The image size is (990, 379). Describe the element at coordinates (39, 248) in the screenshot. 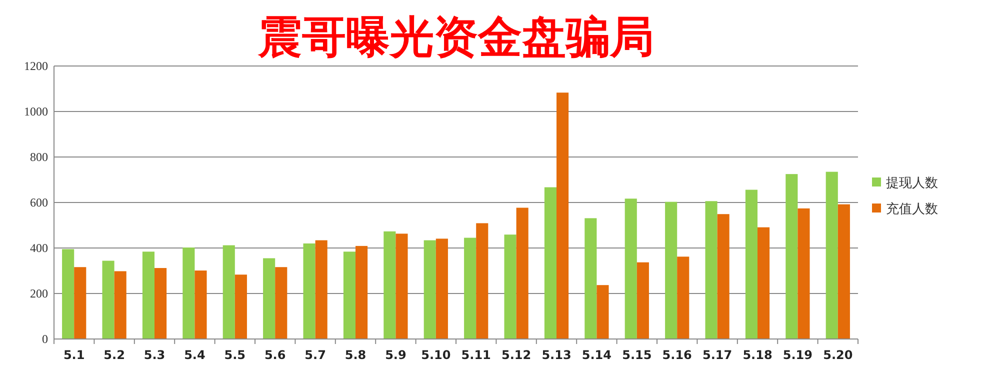

I see `y-tick-label: 400` at that location.